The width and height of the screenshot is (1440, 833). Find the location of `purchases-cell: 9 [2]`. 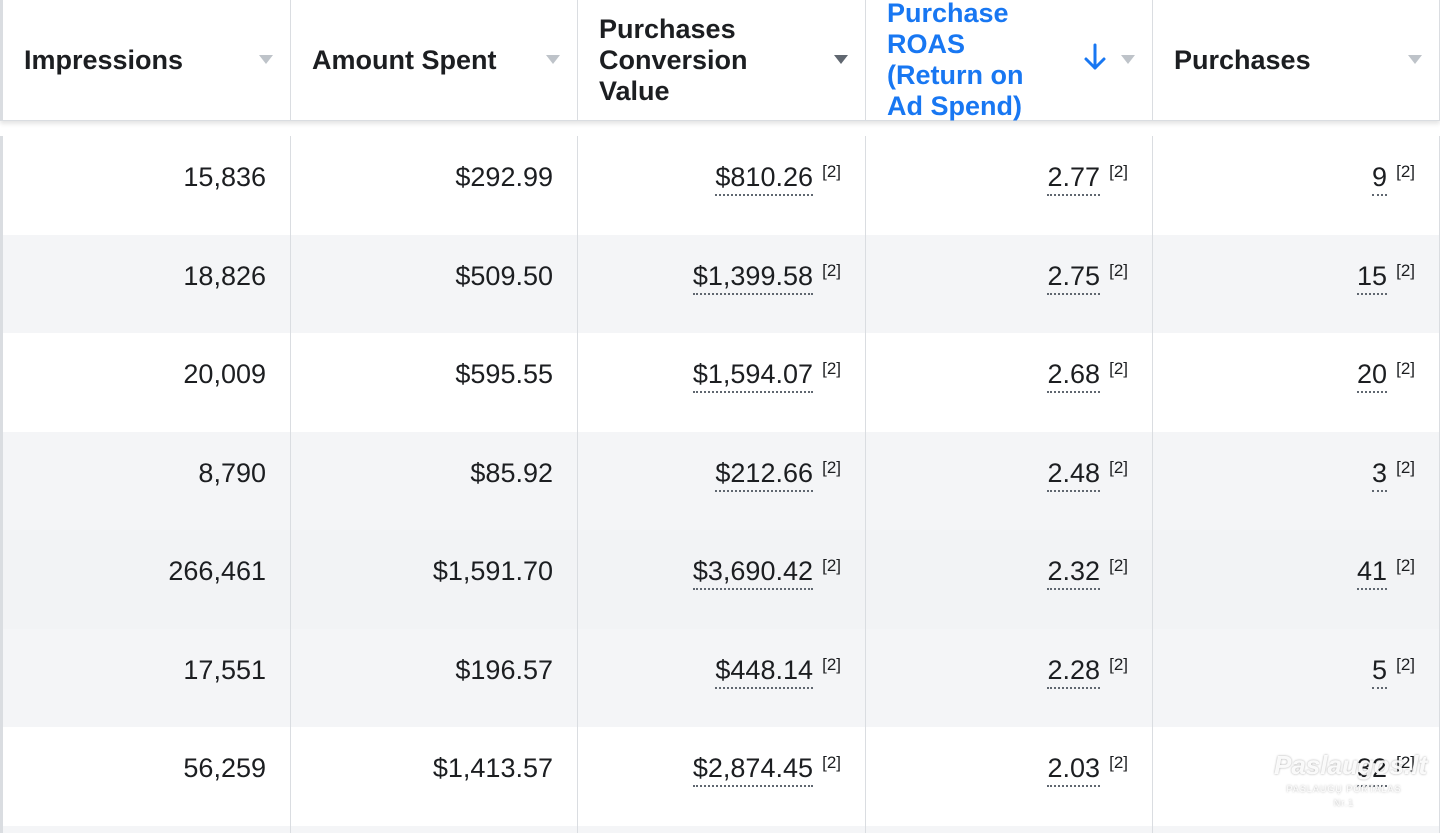

purchases-cell: 9 [2] is located at coordinates (1296, 185).